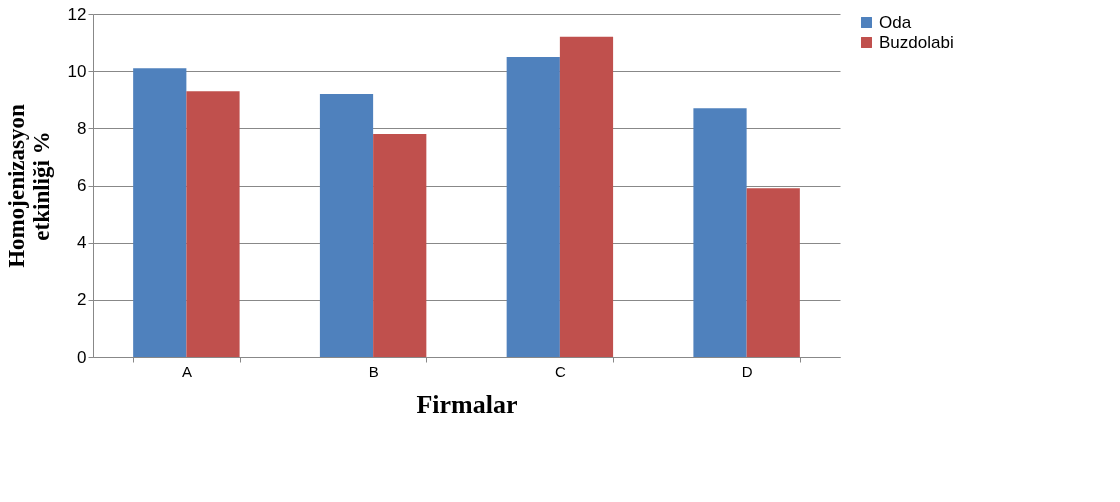  Describe the element at coordinates (373, 371) in the screenshot. I see `x-tick-label: B` at that location.